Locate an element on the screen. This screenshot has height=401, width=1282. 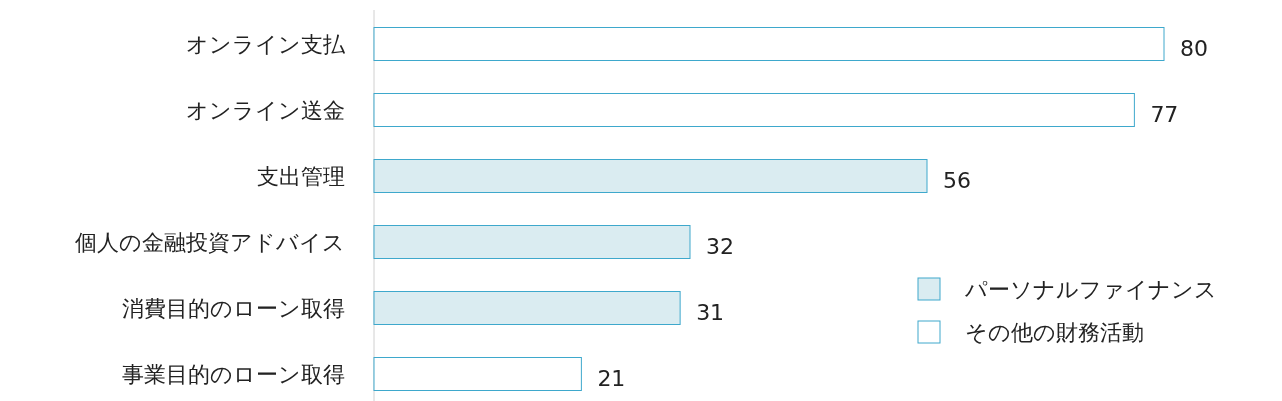
legend-label: その他の財務活動 is located at coordinates (1054, 332).